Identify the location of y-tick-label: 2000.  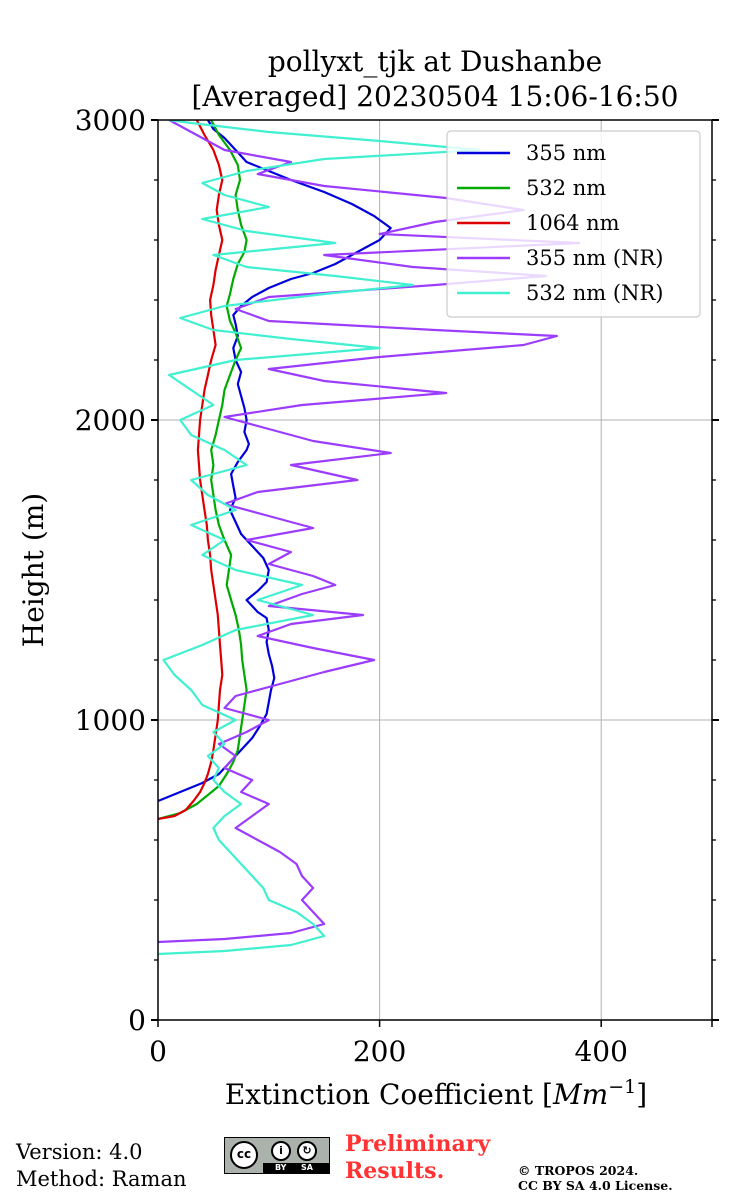
(110, 420).